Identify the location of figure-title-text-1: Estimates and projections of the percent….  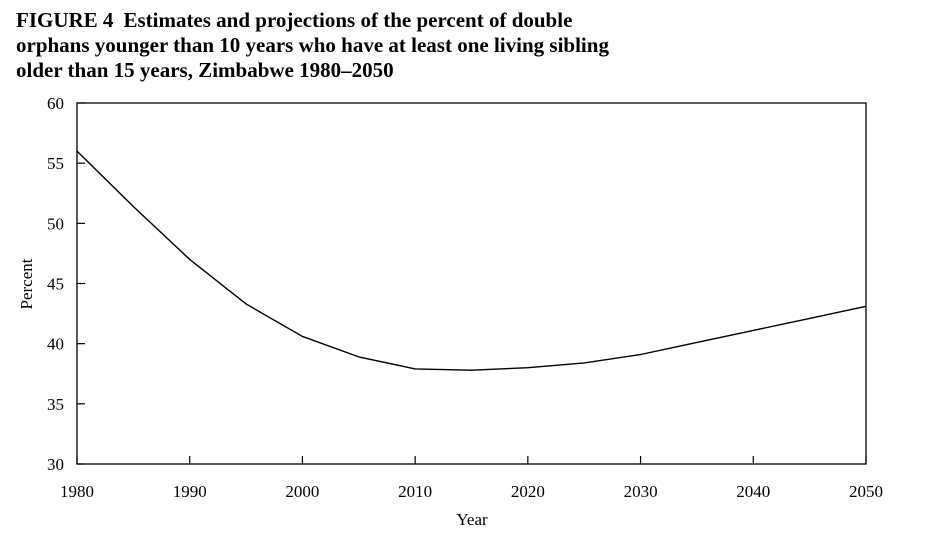
(348, 20).